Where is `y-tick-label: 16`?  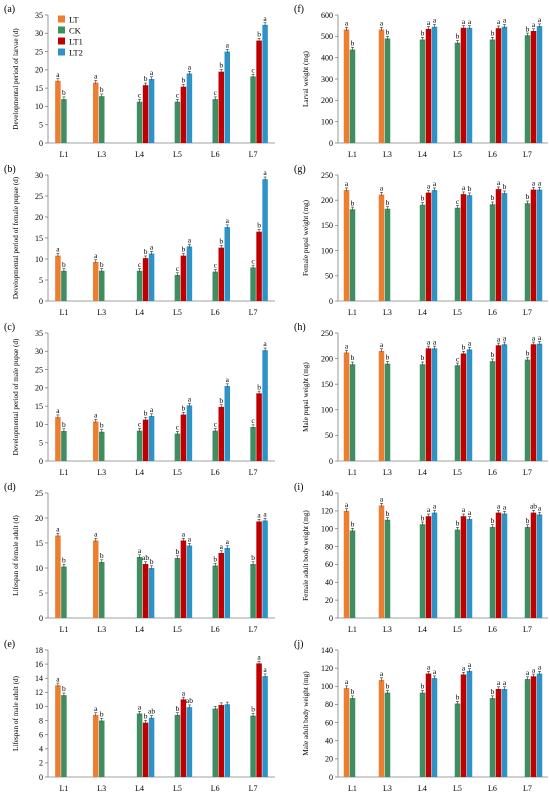 y-tick-label: 16 is located at coordinates (39, 664).